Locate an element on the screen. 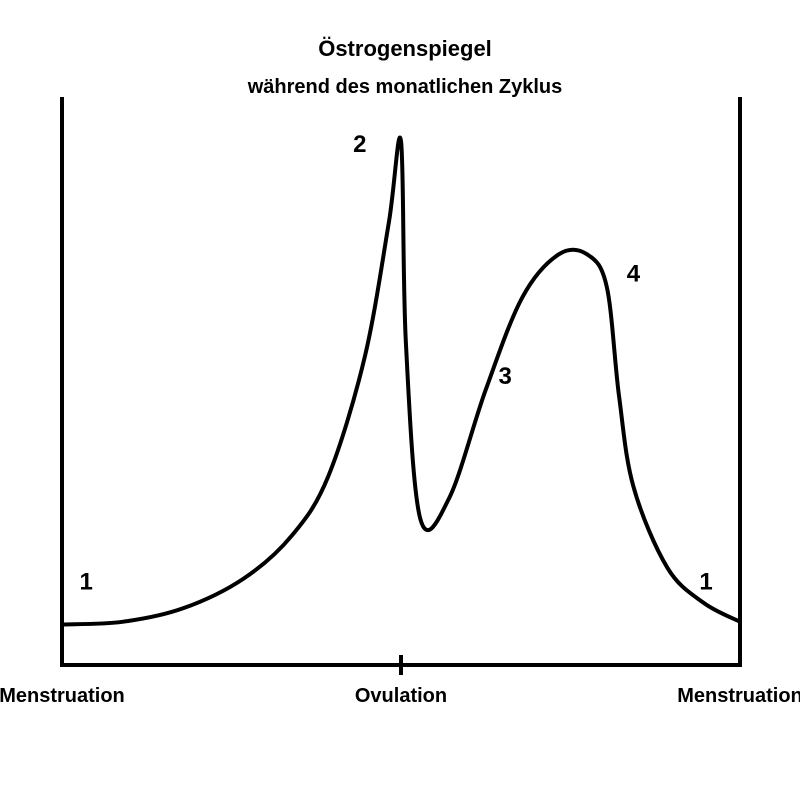 The width and height of the screenshot is (800, 800). phase-label: 3 is located at coordinates (504, 376).